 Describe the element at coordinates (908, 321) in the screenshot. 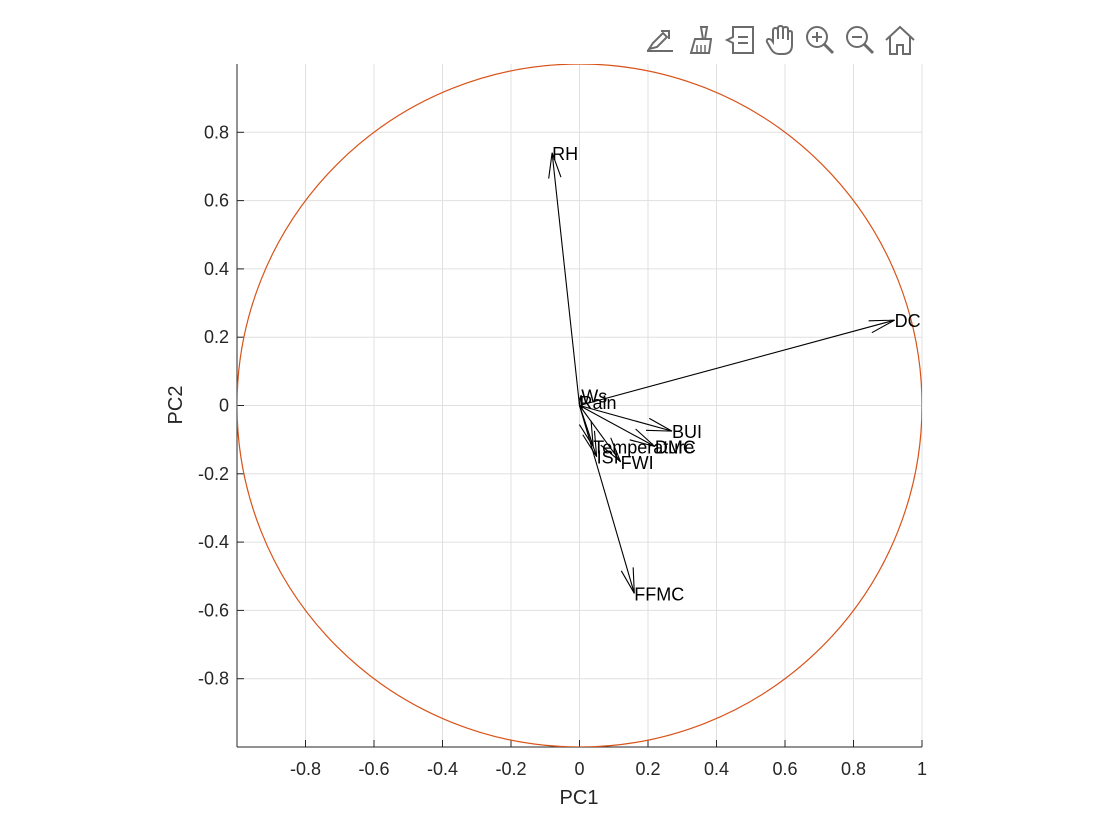

I see `vector-label: DC` at that location.